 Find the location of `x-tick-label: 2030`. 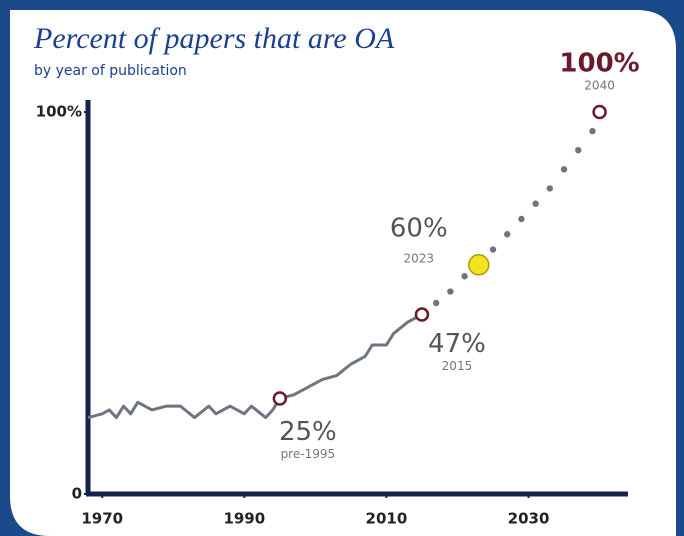

x-tick-label: 2030 is located at coordinates (529, 519).